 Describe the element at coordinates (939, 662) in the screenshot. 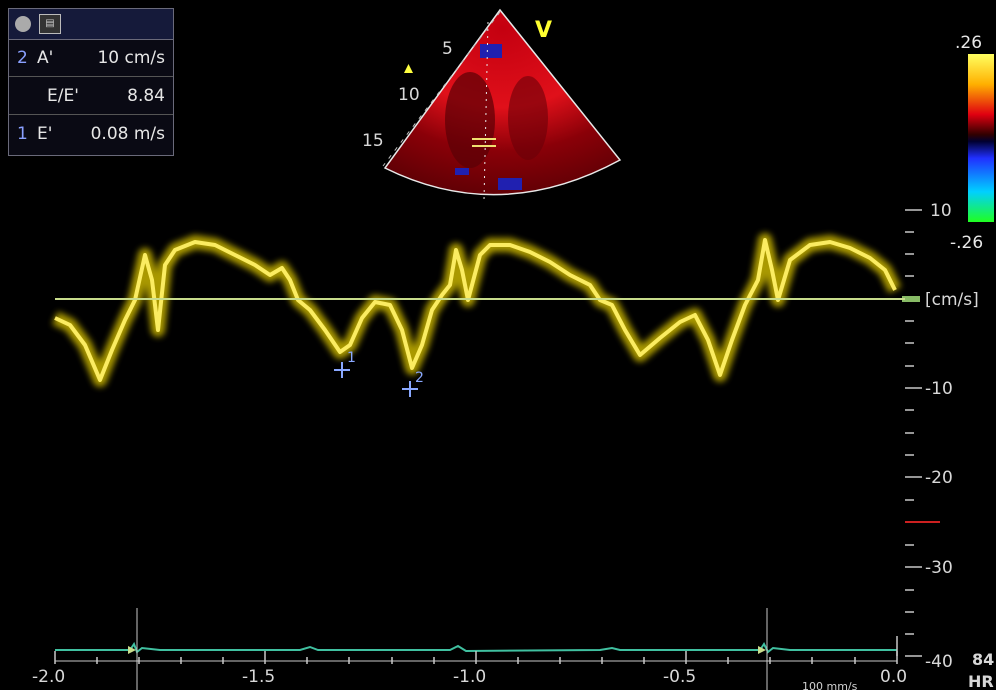

I see `velocity-tick-label: -40` at that location.